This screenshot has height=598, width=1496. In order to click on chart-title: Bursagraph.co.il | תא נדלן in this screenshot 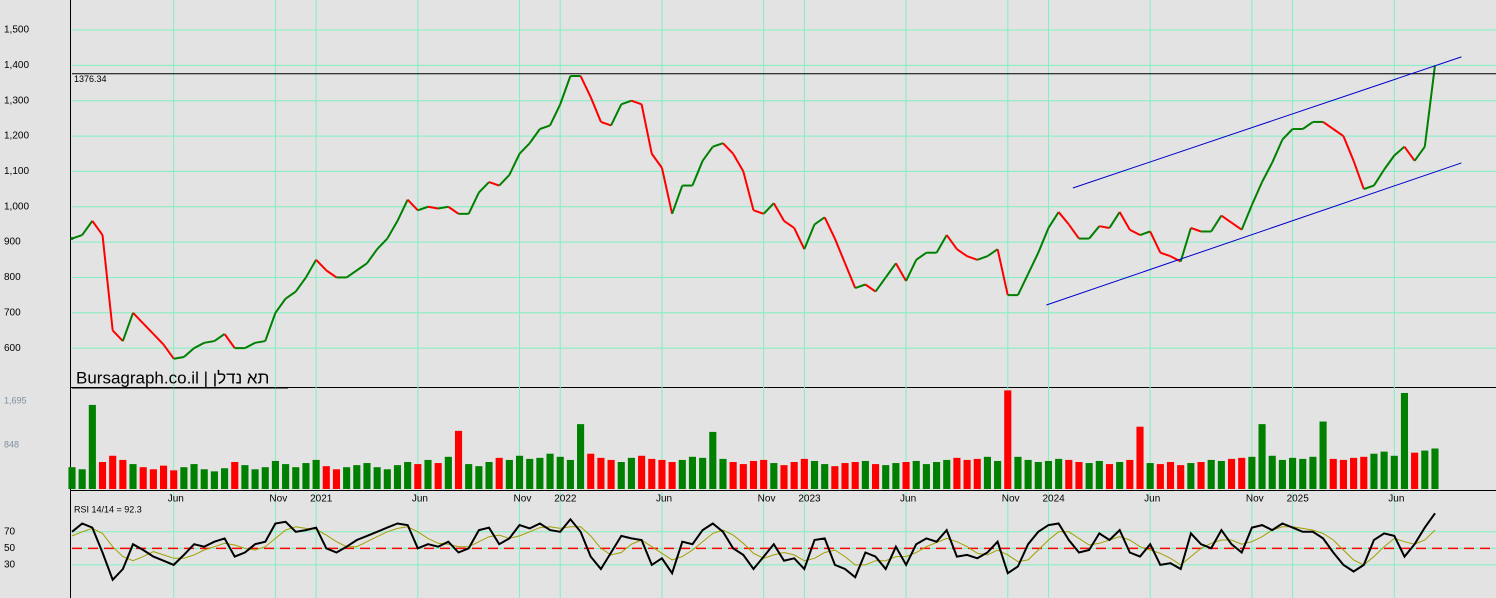, I will do `click(172, 377)`.